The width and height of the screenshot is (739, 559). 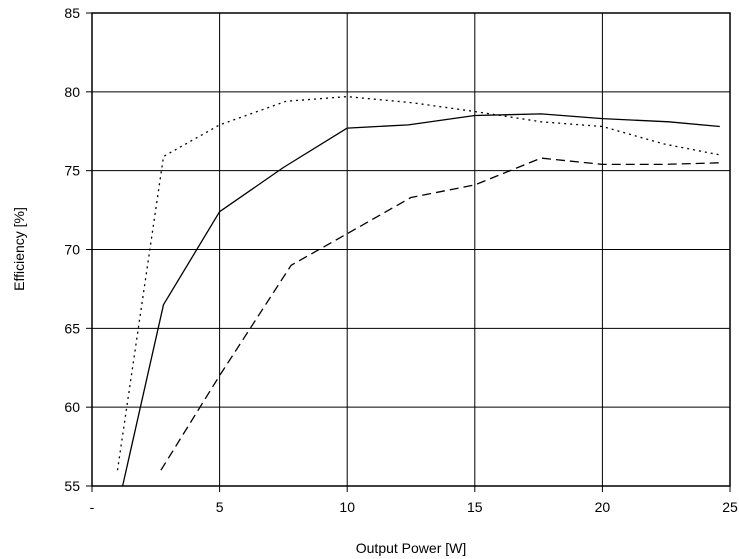 What do you see at coordinates (730, 507) in the screenshot?
I see `x-tick-label: 25` at bounding box center [730, 507].